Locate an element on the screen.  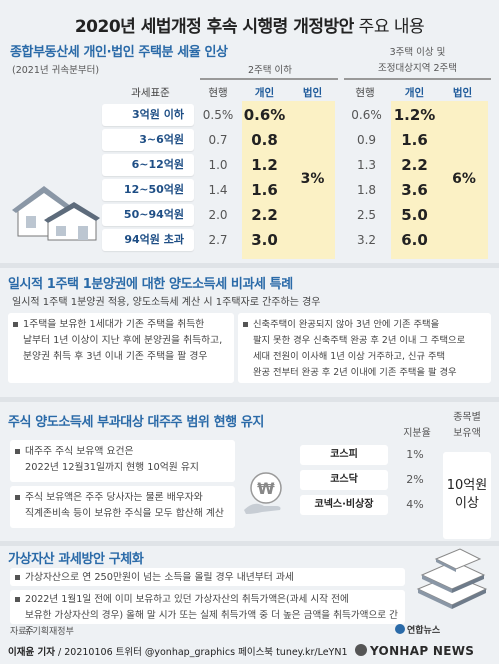
group-b-label-1: 3주택 이상 및 is located at coordinates (417, 52).